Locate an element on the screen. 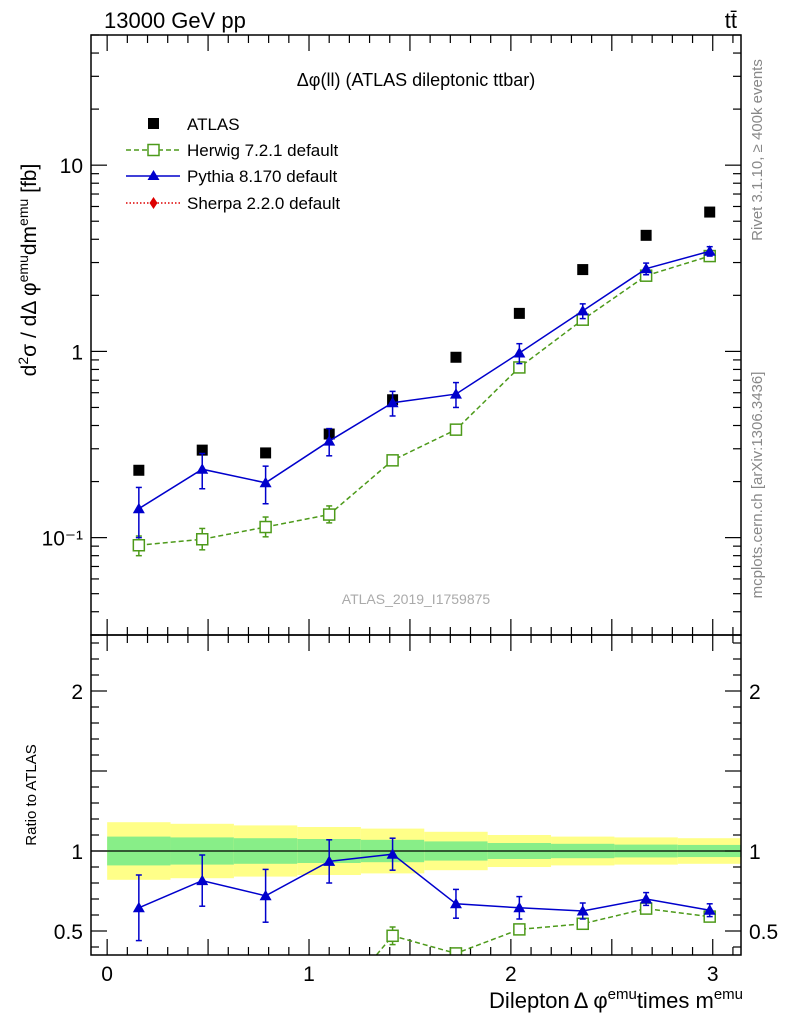 The width and height of the screenshot is (786, 1024). y-tick-label: 1 is located at coordinates (77, 352).